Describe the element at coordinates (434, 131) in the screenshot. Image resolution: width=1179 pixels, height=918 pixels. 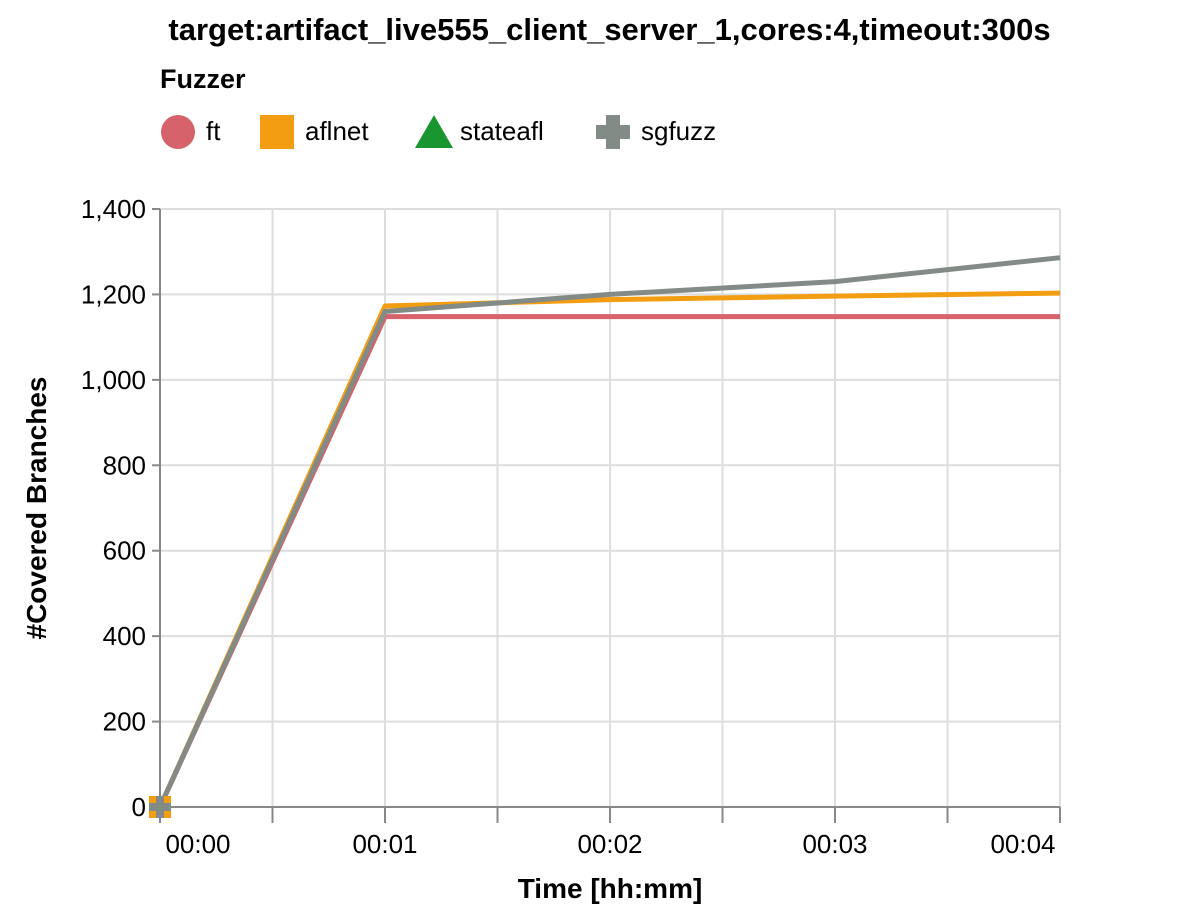
I see `triangle-icon` at that location.